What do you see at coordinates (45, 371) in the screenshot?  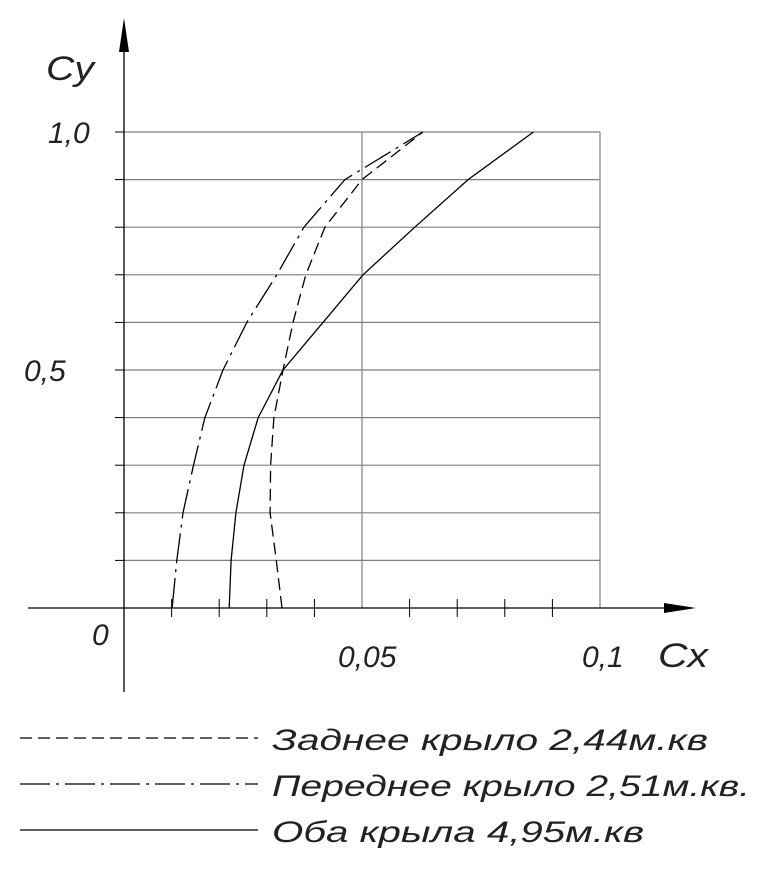 I see `y-tick-label-0-5: 0,5` at bounding box center [45, 371].